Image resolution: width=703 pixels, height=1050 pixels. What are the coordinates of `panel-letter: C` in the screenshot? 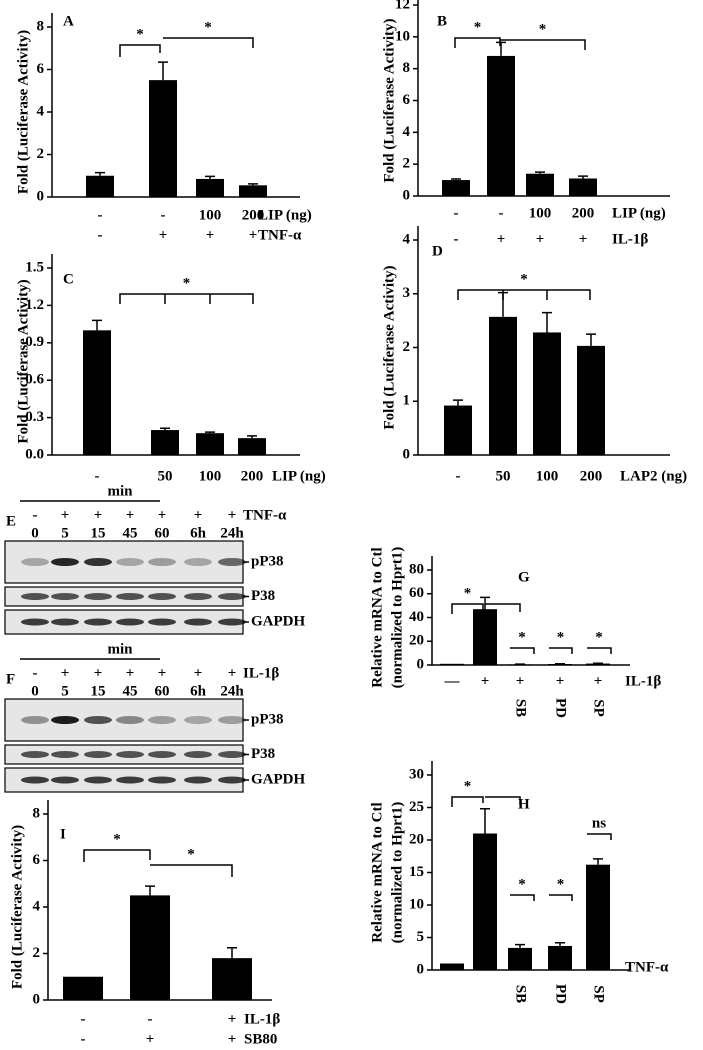 It's located at (68, 279).